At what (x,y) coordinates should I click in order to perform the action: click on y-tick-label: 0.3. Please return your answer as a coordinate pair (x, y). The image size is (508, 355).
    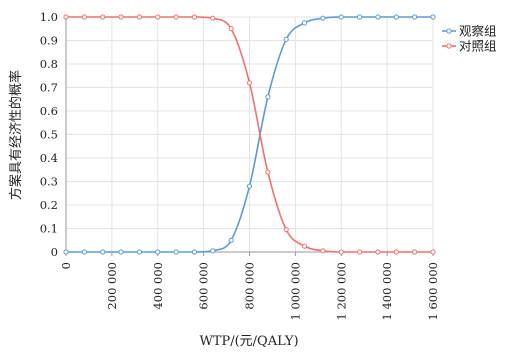
    Looking at the image, I should click on (49, 182).